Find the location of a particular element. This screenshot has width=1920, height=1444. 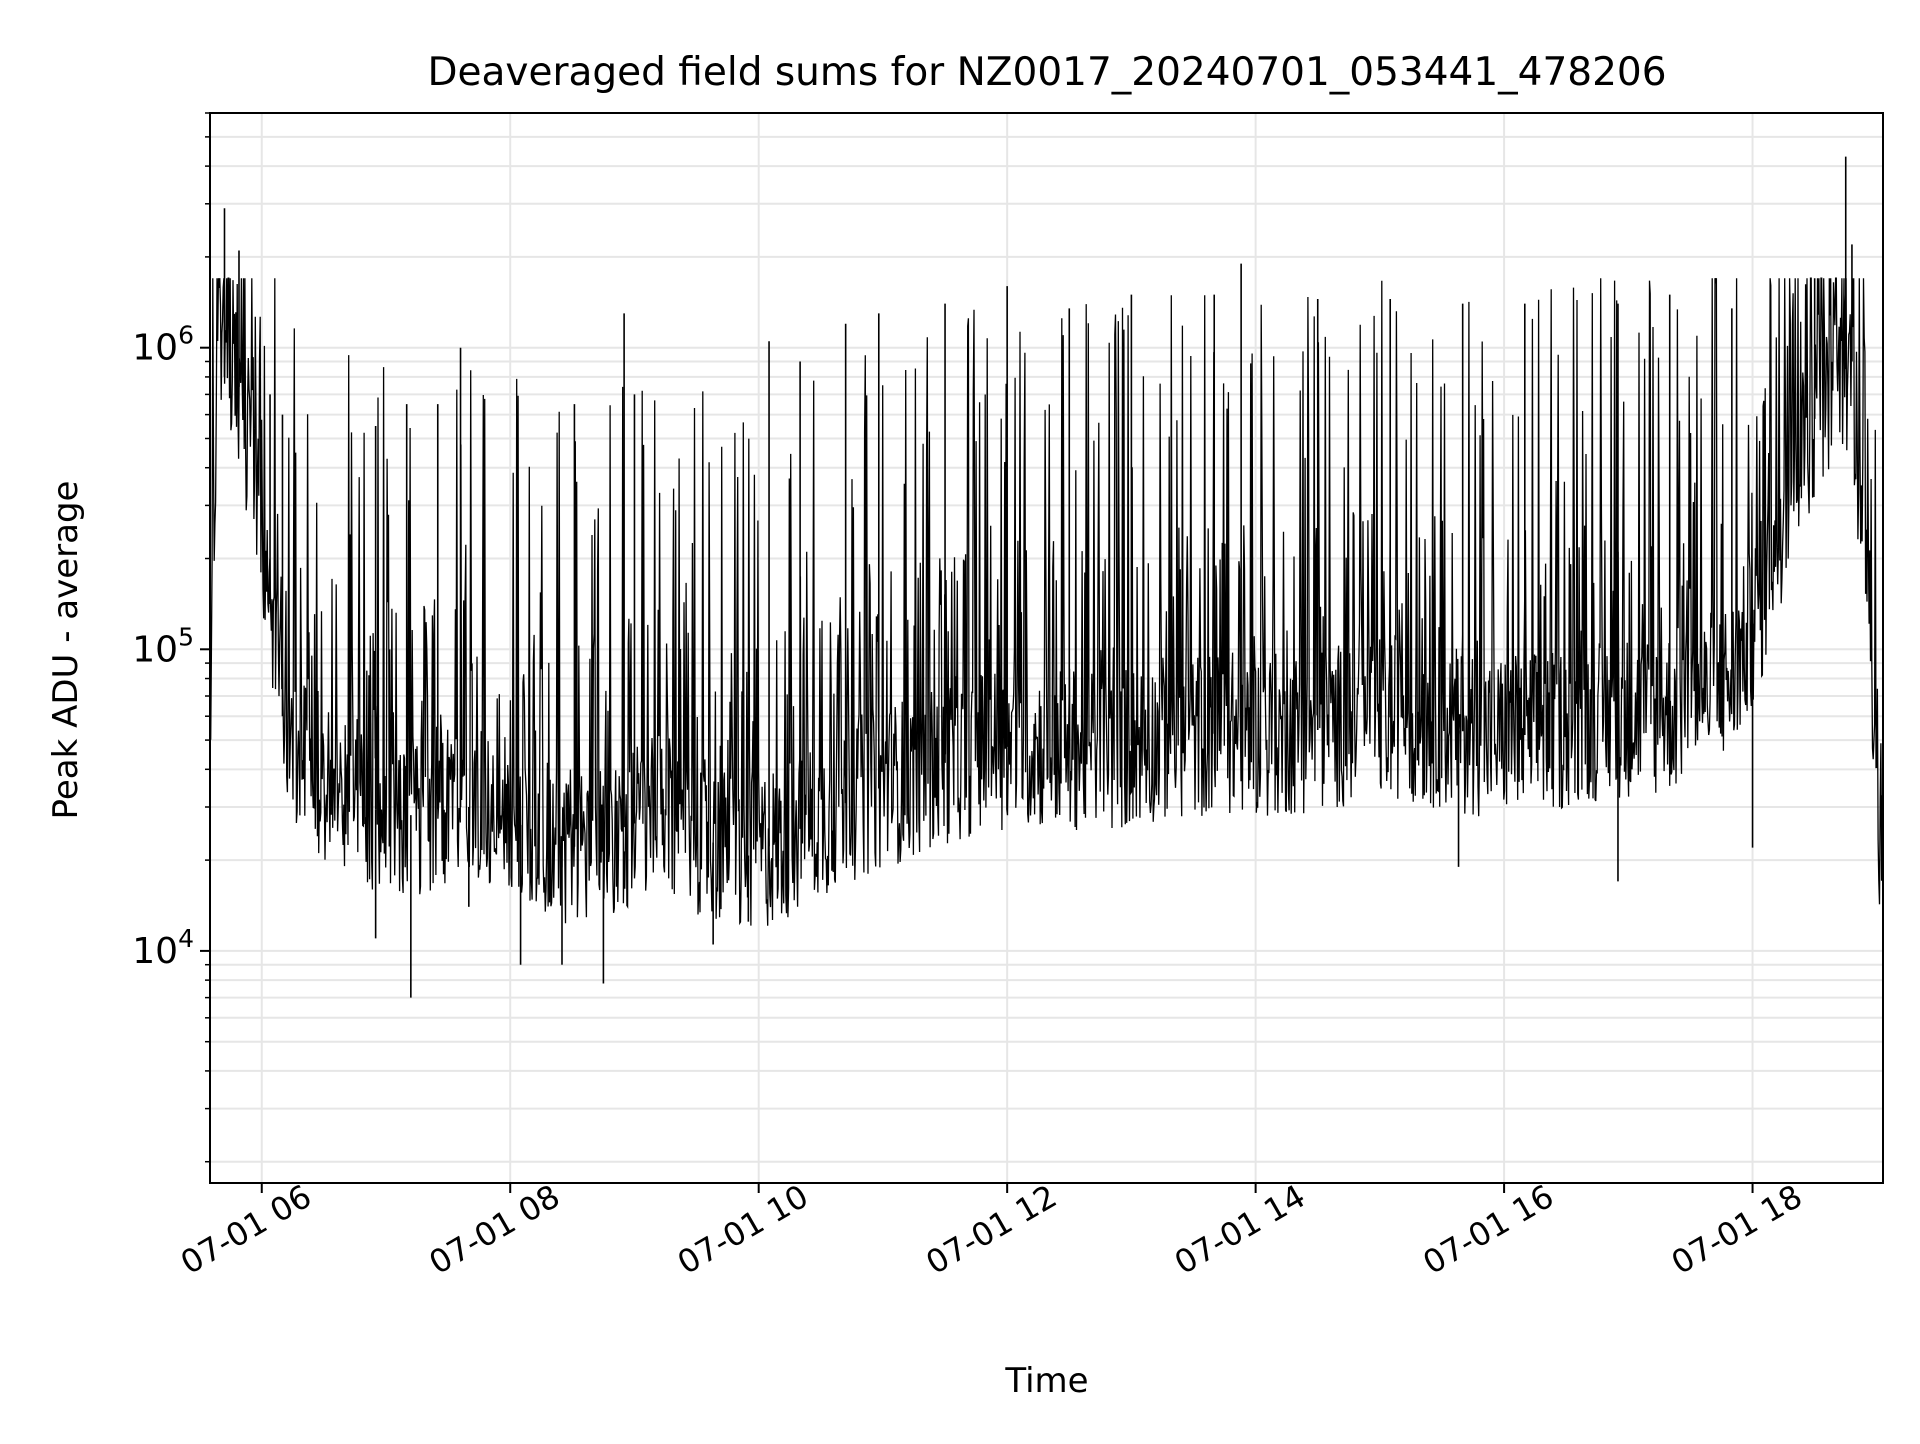

y-tick-label: 10⁵ is located at coordinates (163, 646).